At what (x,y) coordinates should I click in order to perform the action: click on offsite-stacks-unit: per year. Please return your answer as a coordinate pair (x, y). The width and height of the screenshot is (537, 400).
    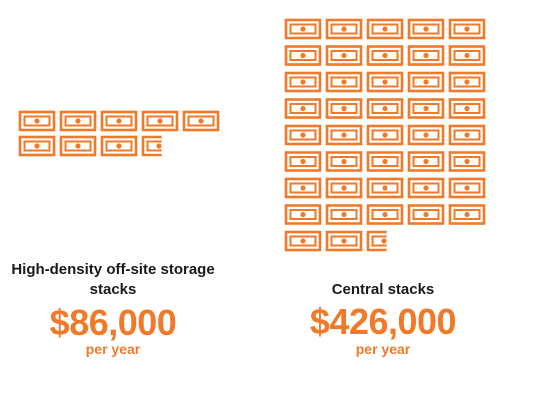
    Looking at the image, I should click on (113, 349).